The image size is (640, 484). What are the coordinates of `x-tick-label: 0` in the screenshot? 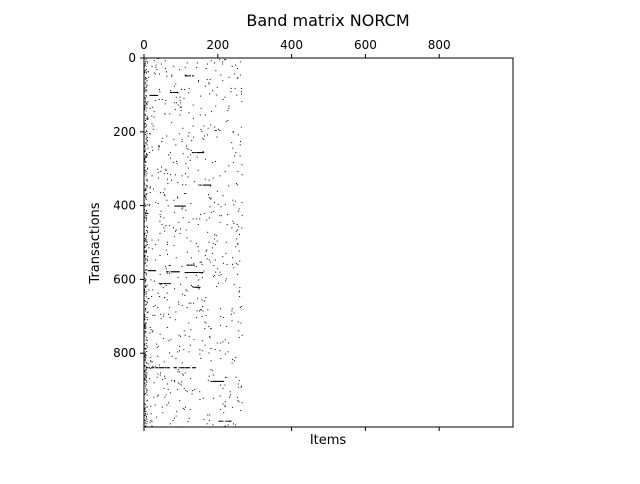 It's located at (144, 45).